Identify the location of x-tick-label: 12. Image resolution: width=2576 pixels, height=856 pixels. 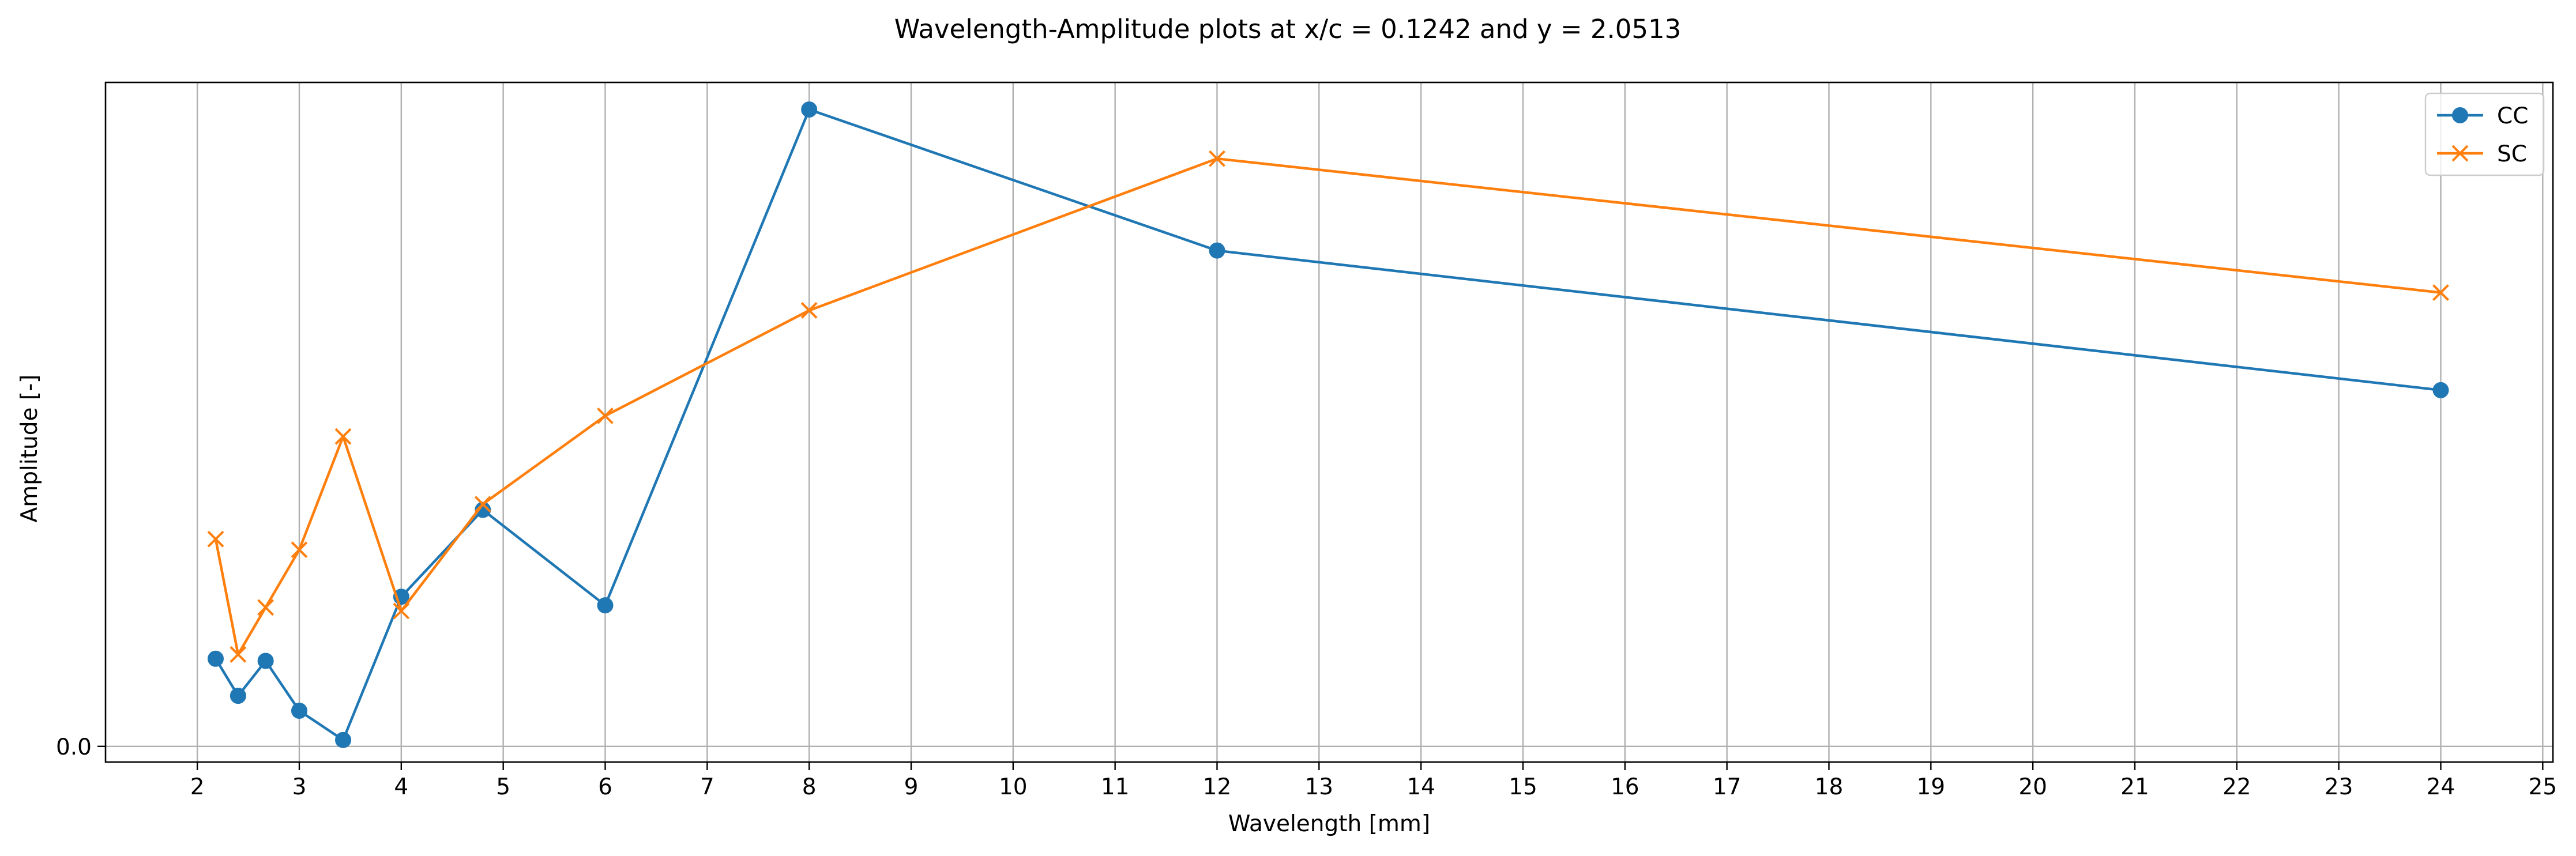
(1217, 787).